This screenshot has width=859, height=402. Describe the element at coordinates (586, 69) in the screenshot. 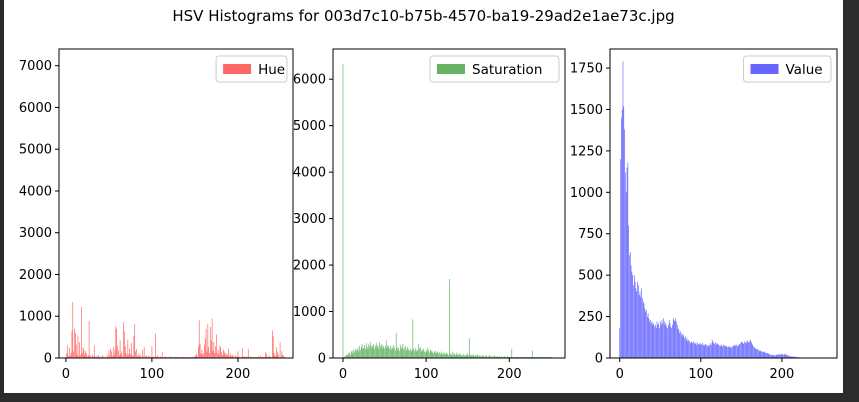

I see `value-ytick-label: 1750` at that location.